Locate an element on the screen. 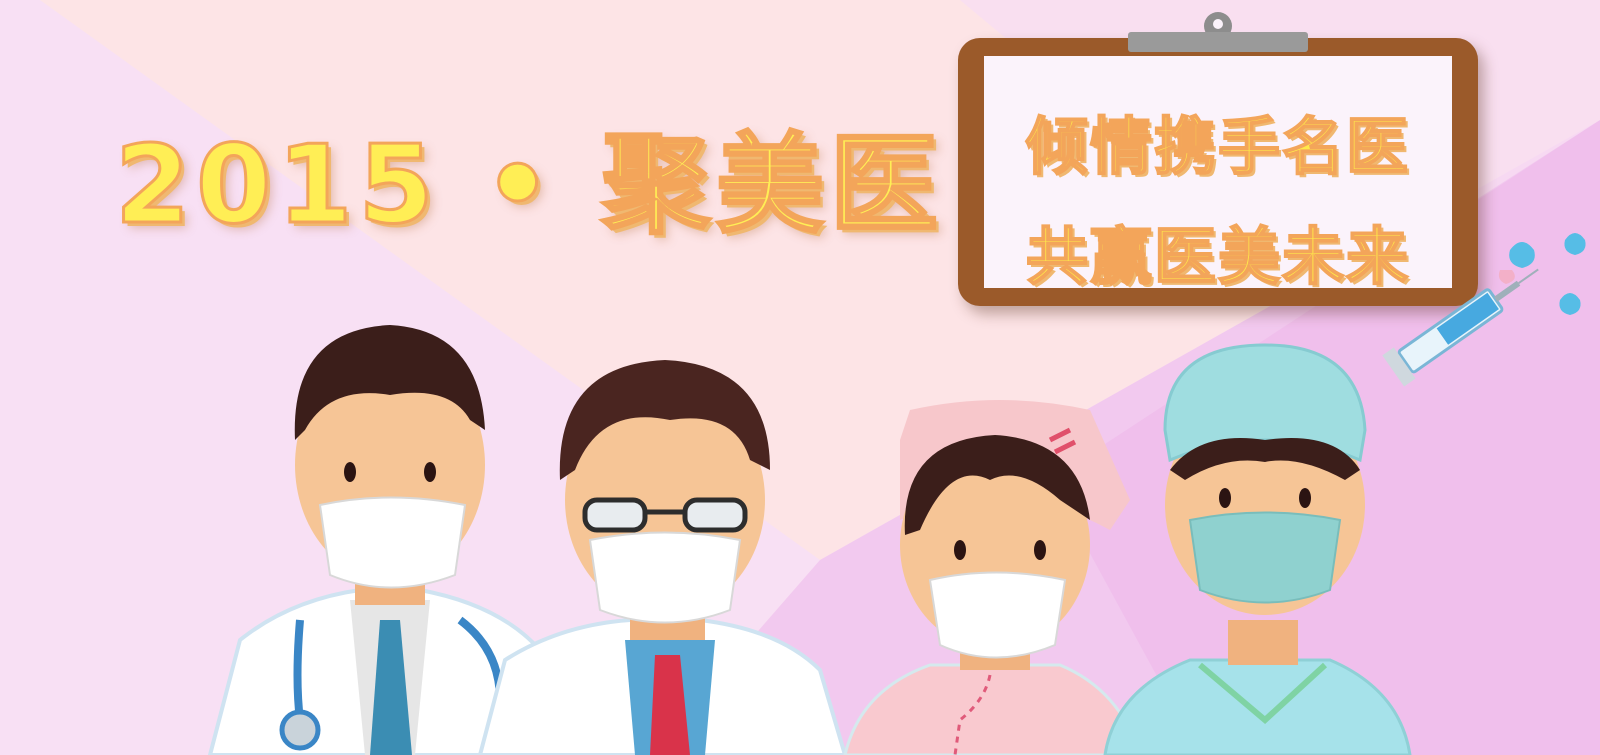 This screenshot has width=1600, height=755. doctor-with-glasses is located at coordinates (662, 557).